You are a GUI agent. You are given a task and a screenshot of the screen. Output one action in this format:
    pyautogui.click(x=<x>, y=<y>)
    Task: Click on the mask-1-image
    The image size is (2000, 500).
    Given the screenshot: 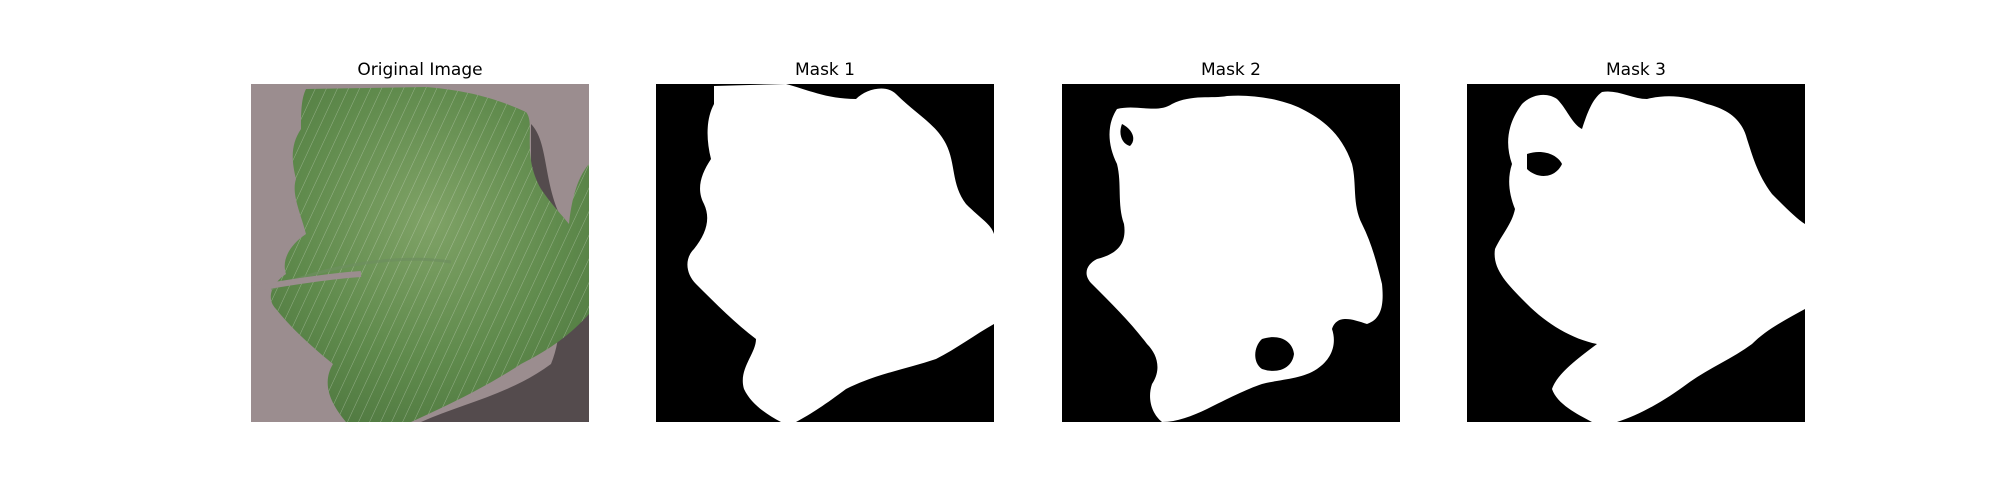 What is the action you would take?
    pyautogui.click(x=825, y=253)
    